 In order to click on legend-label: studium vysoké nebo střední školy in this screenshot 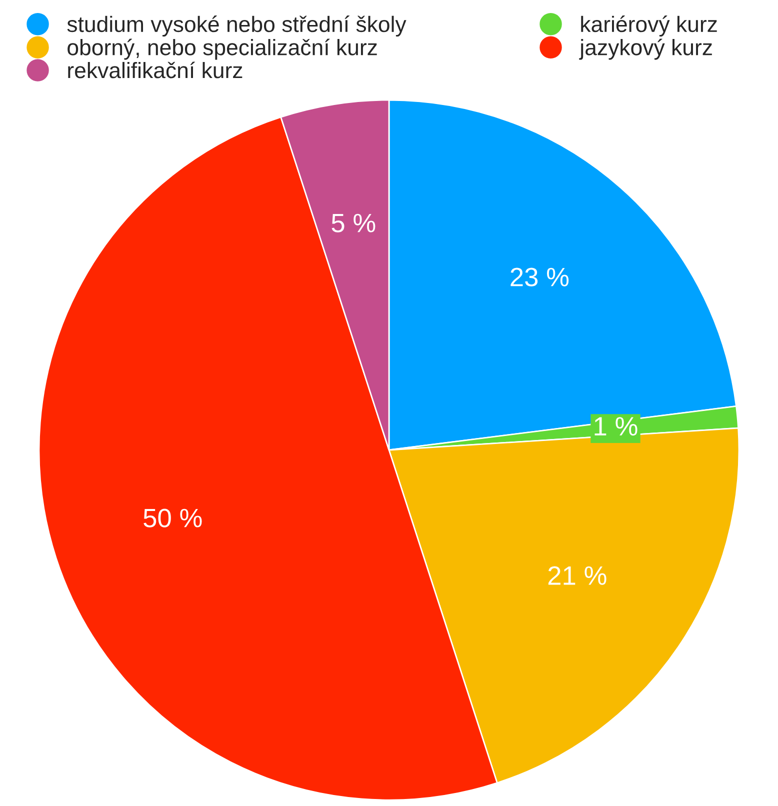, I will do `click(236, 26)`.